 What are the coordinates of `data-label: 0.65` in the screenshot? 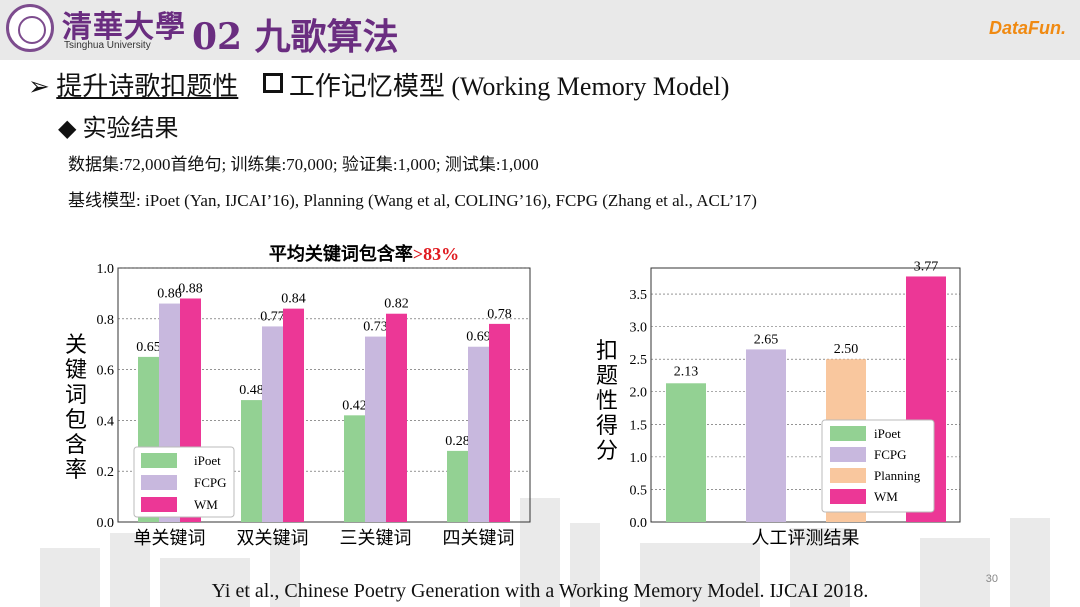 It's located at (148, 347).